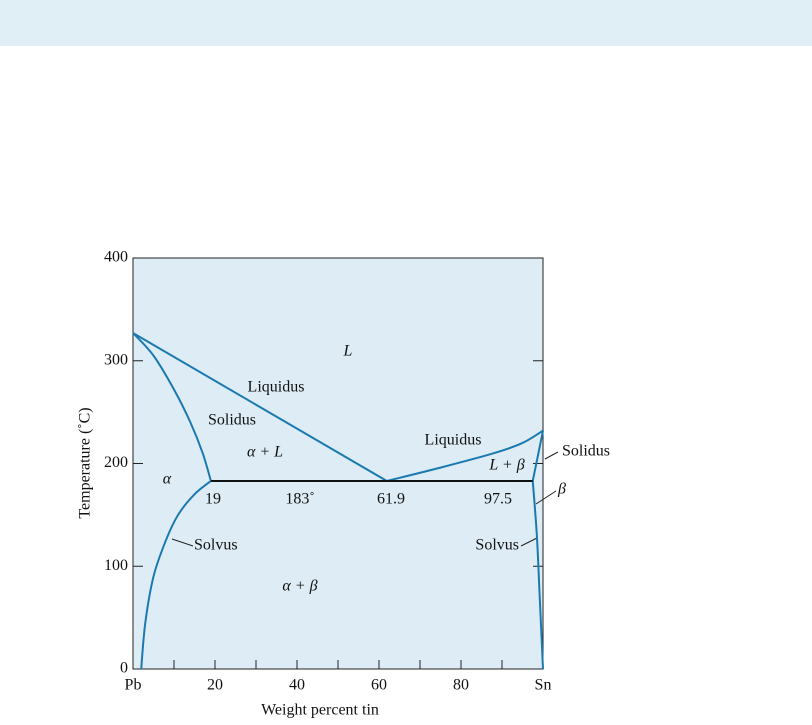  What do you see at coordinates (297, 685) in the screenshot?
I see `x-tick-label: 40` at bounding box center [297, 685].